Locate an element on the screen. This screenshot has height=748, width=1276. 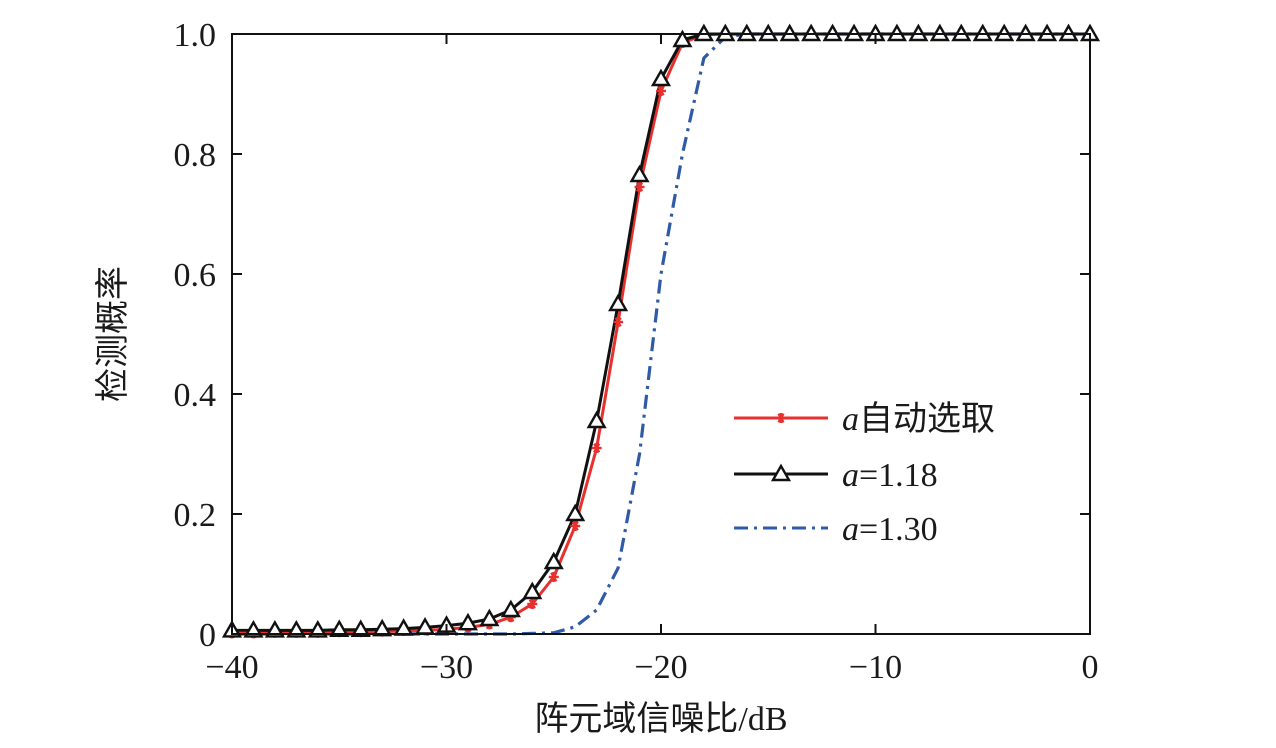
y-axis-title: 检测概率 is located at coordinates (113, 334).